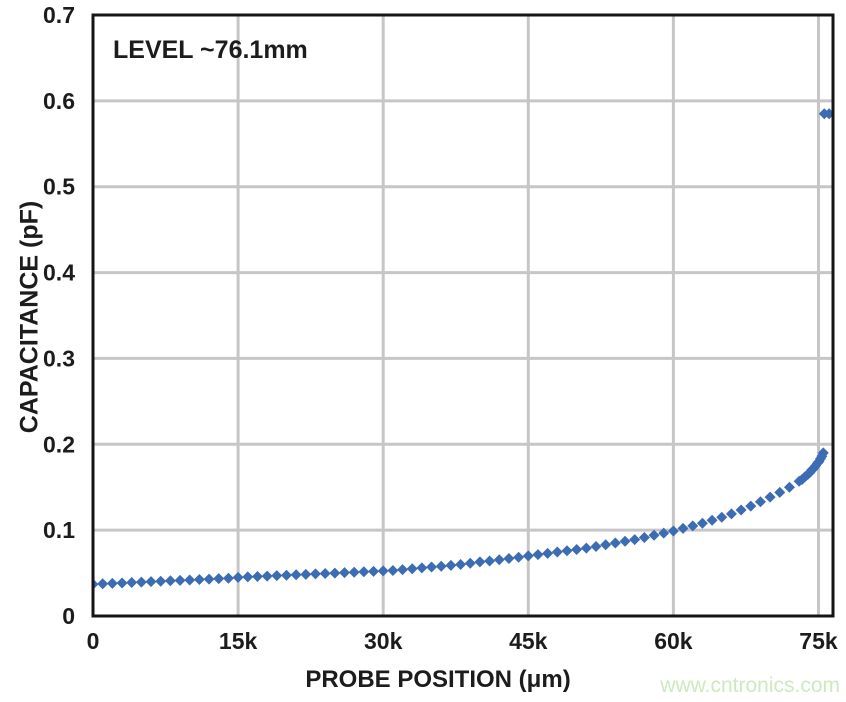 This screenshot has width=846, height=702. I want to click on level-annotation: LEVEL ~76.1mm, so click(210, 50).